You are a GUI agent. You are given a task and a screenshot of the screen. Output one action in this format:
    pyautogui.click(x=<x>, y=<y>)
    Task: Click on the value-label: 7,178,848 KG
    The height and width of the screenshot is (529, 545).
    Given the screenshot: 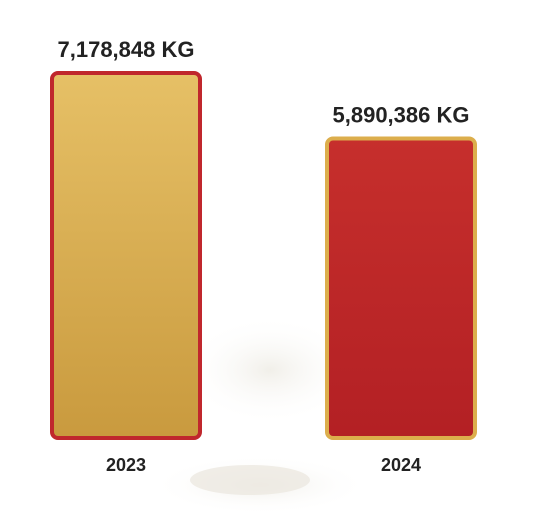 What is the action you would take?
    pyautogui.click(x=126, y=49)
    